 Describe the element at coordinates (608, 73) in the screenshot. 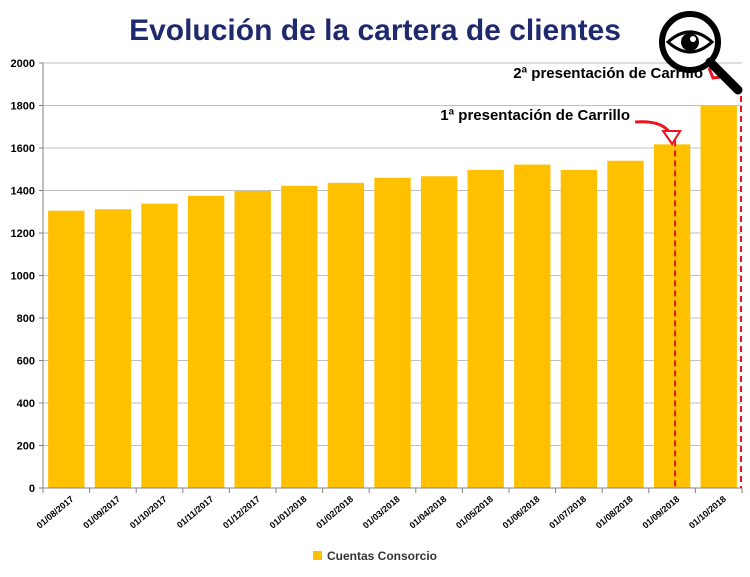

I see `annotation-label-2: 2ª presentación de Carrillo` at that location.